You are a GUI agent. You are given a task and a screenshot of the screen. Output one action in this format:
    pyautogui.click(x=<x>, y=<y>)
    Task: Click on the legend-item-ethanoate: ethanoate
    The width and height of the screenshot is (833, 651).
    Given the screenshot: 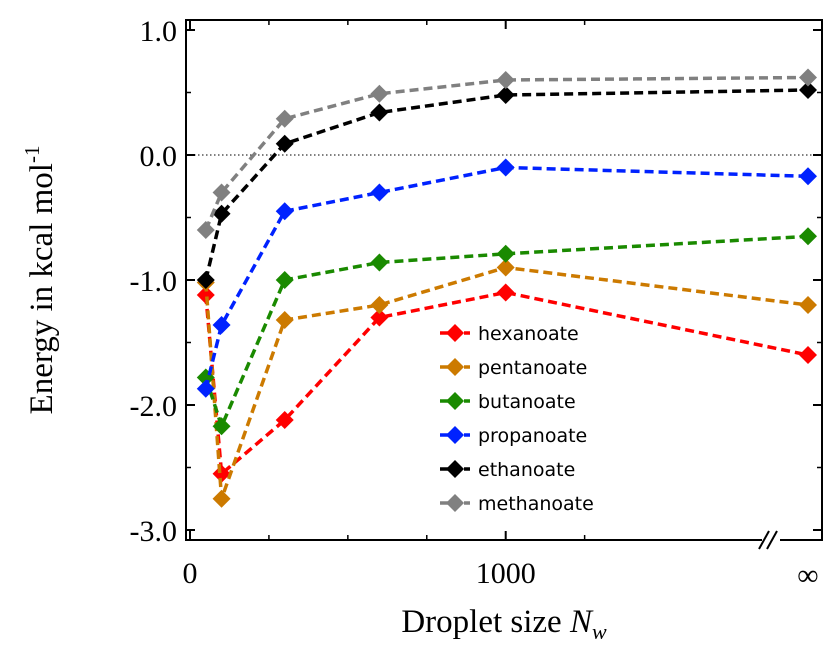 What is the action you would take?
    pyautogui.click(x=507, y=470)
    